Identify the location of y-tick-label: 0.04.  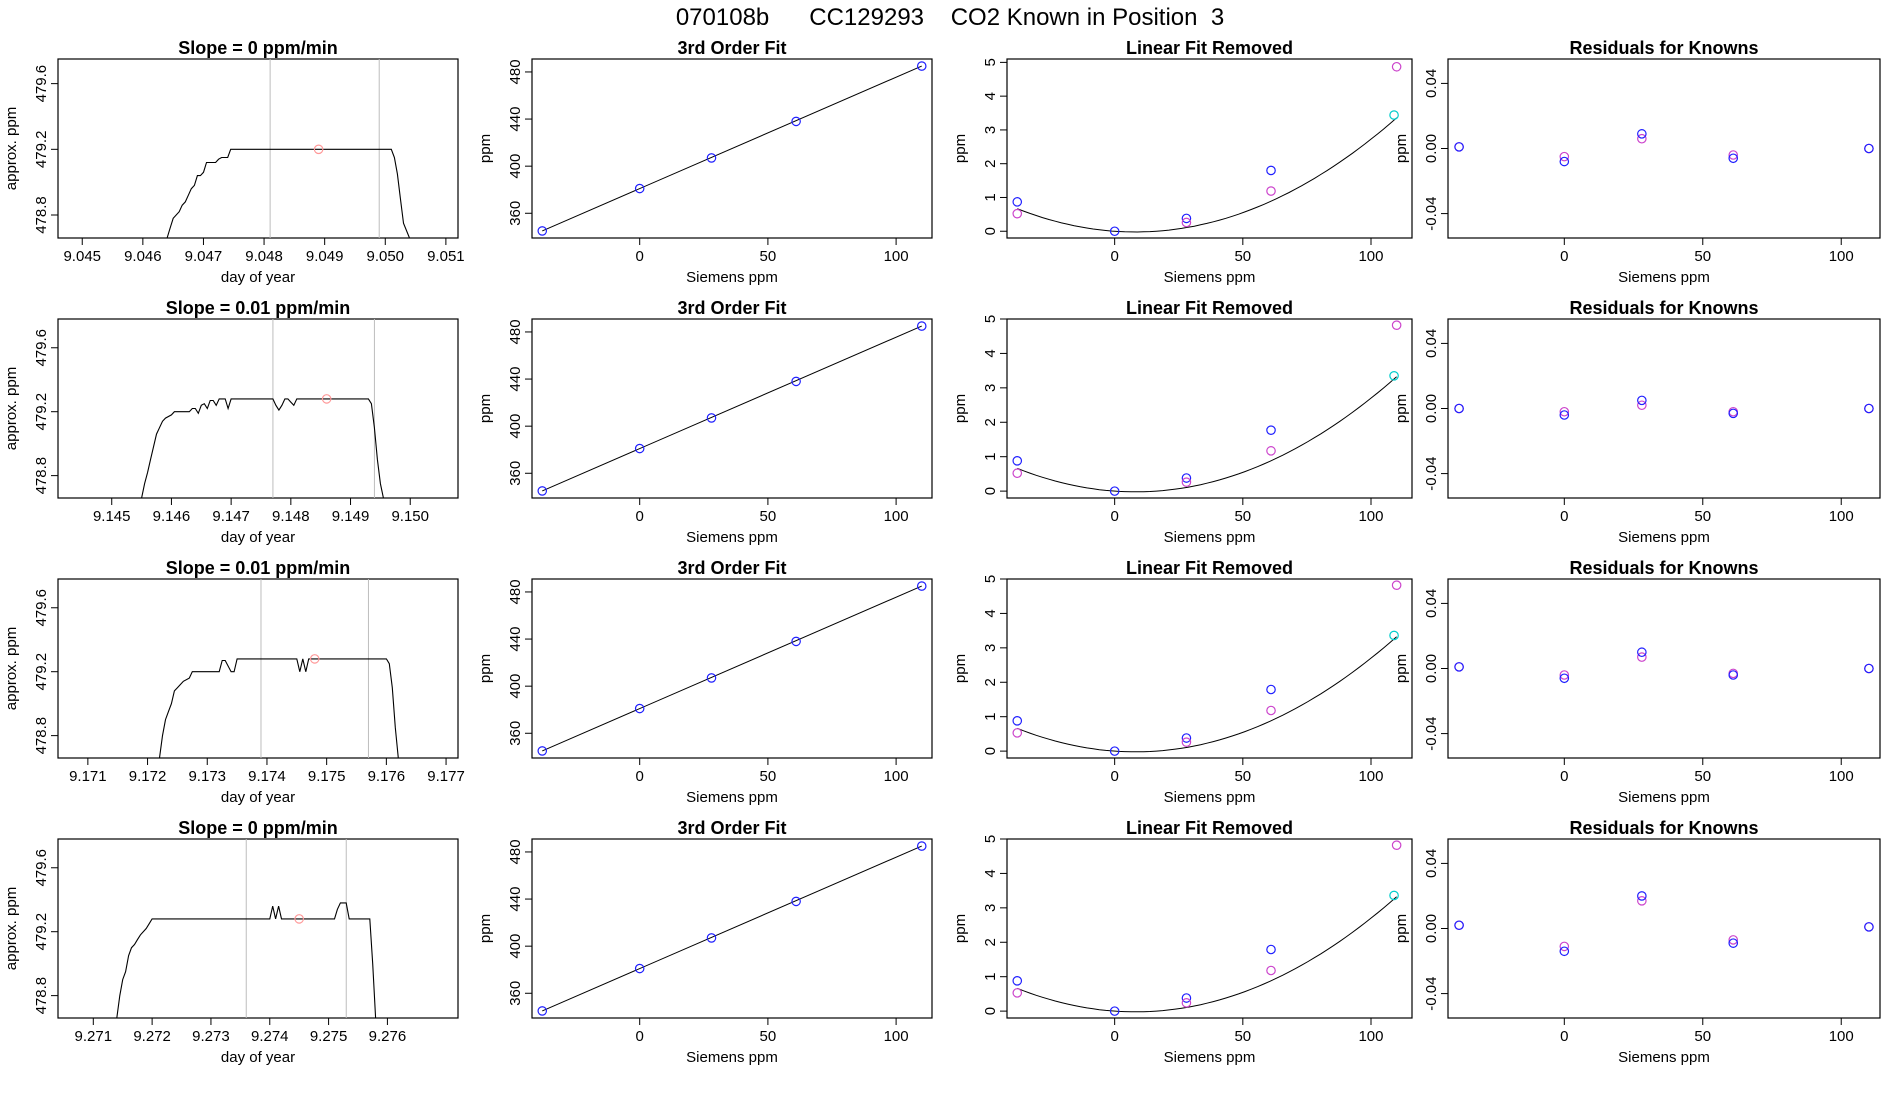
(1431, 343).